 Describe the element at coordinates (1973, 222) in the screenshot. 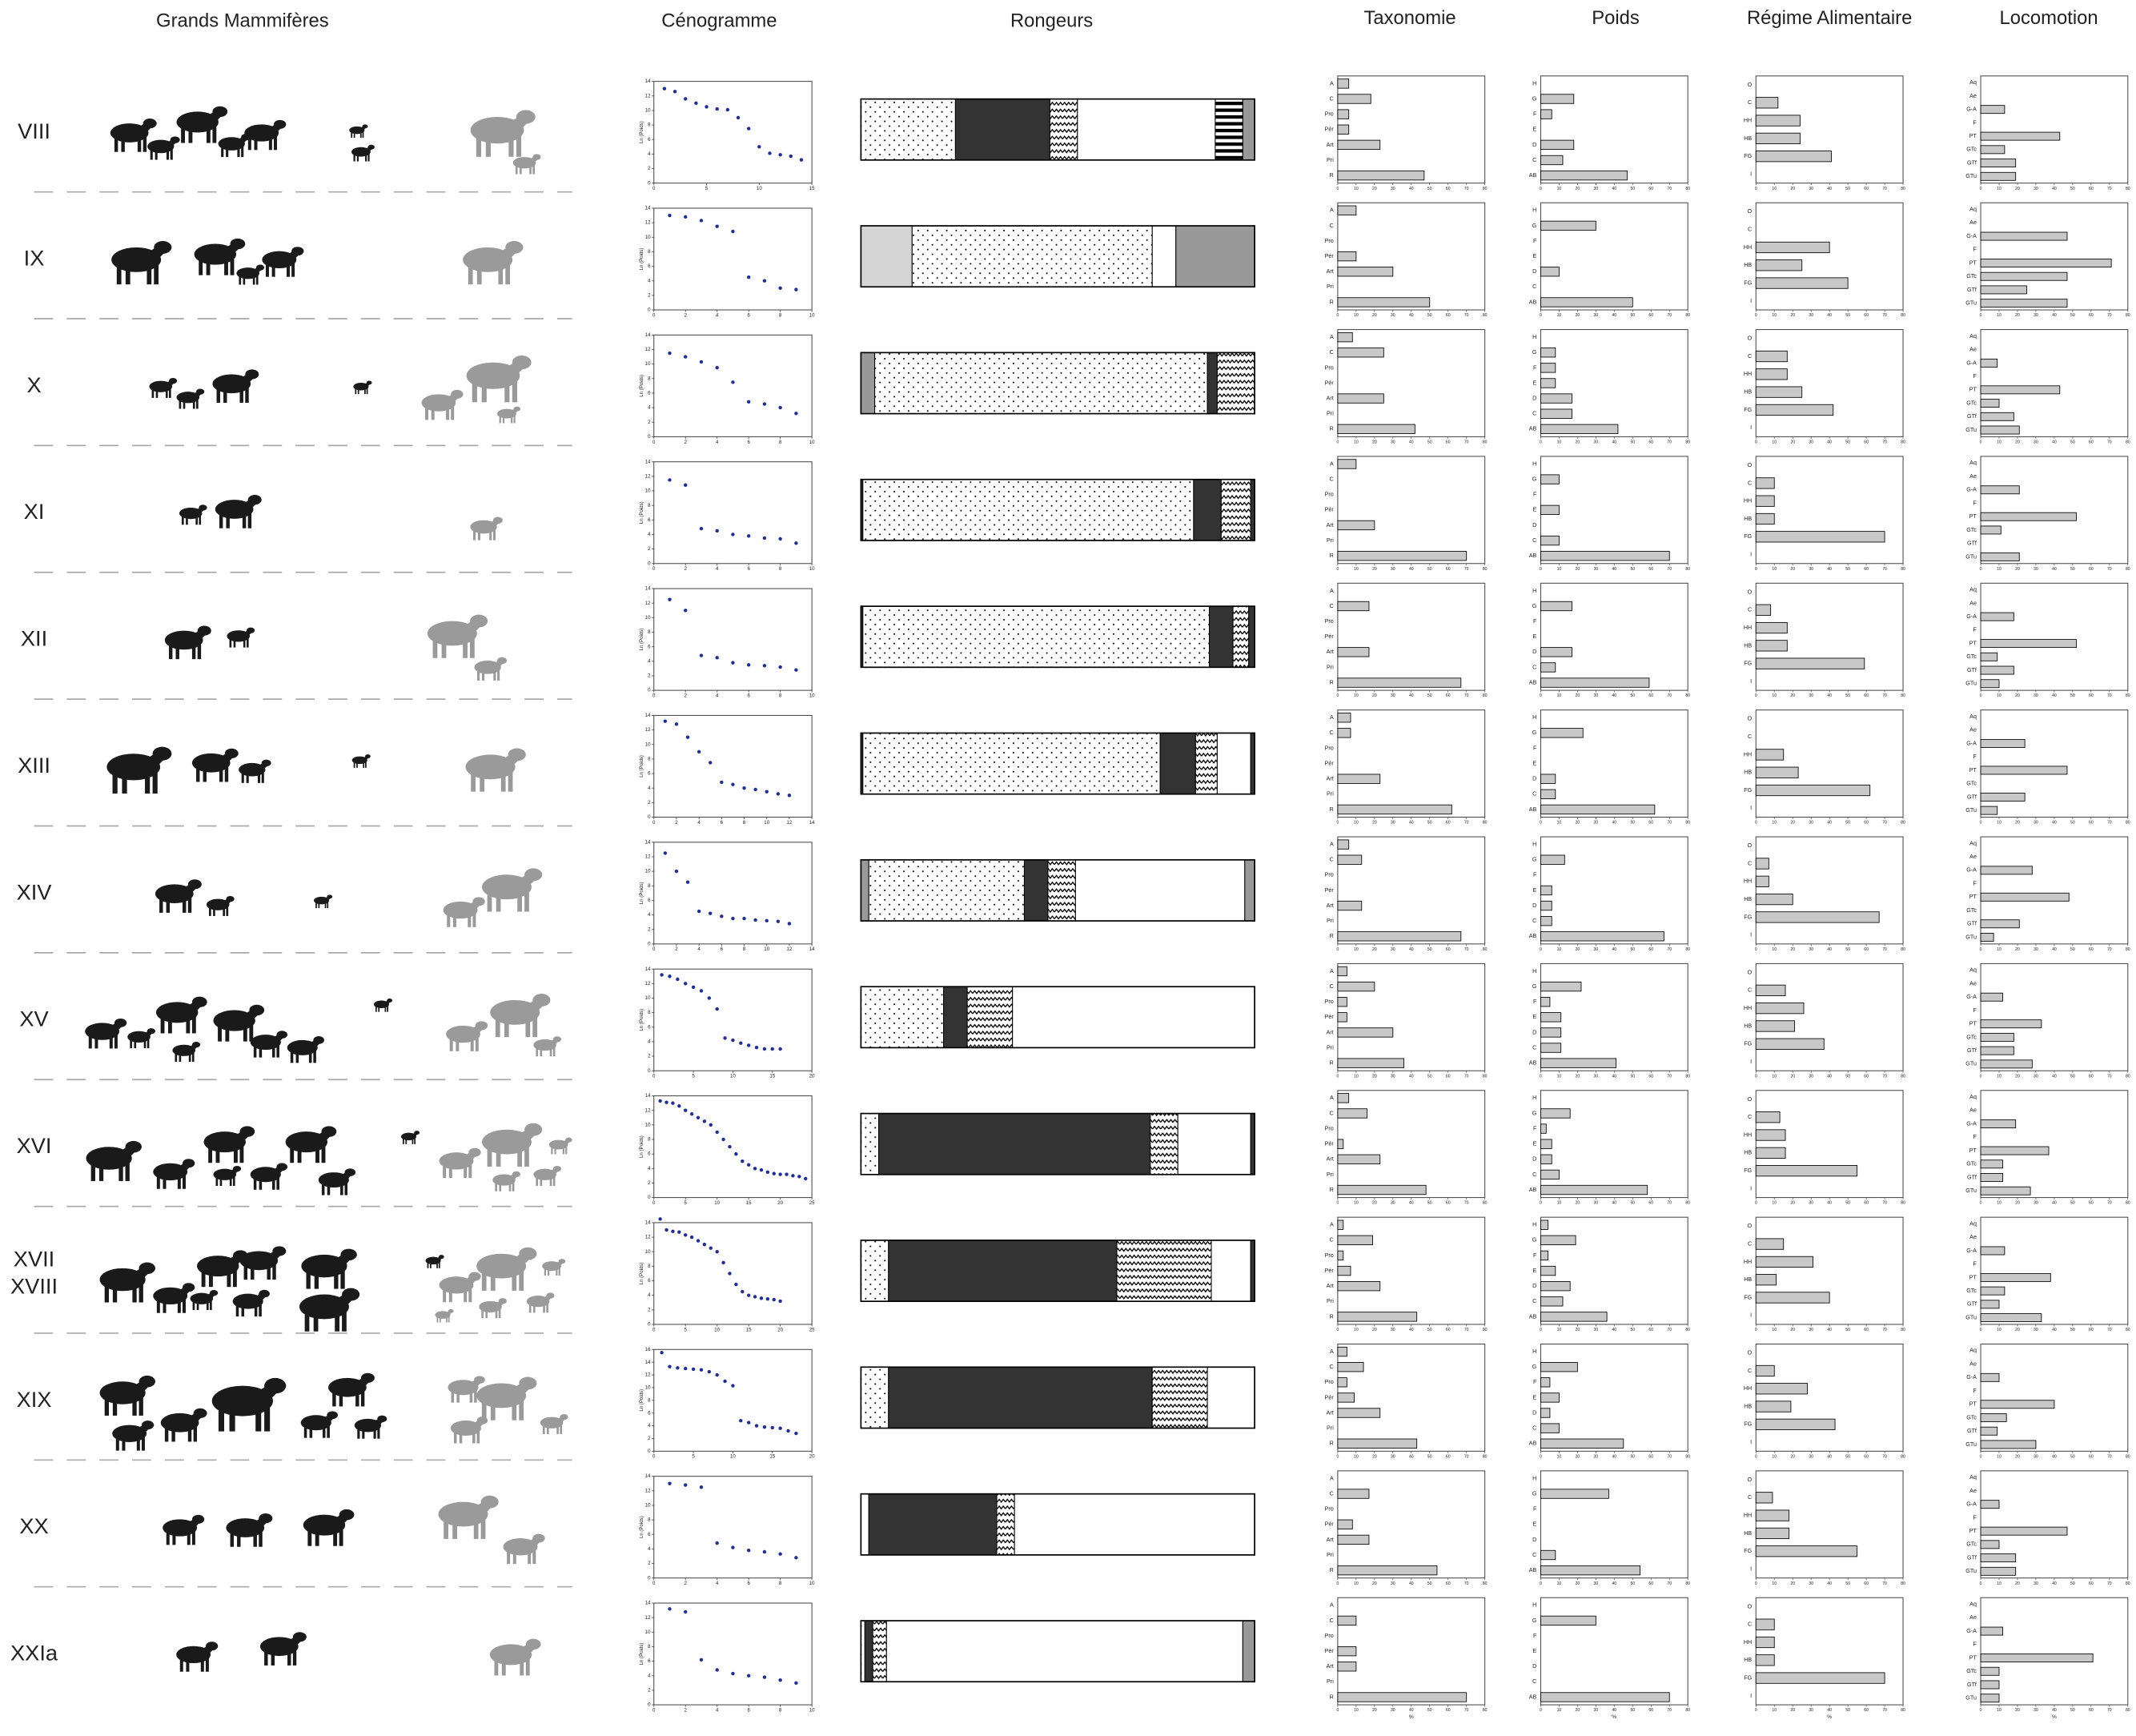

I see `category-label: Ae` at that location.